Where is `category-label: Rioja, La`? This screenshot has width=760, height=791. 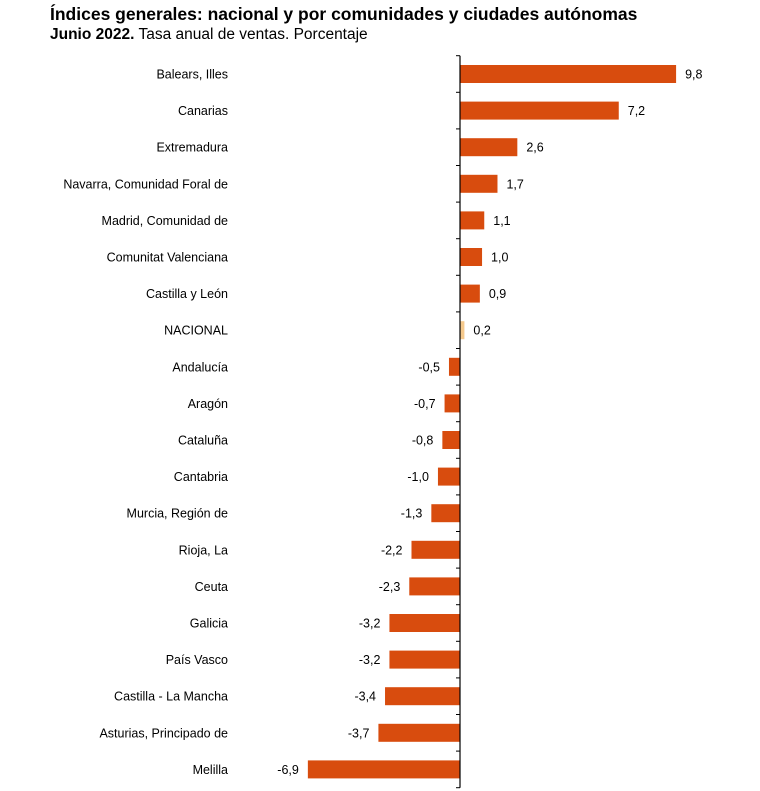
category-label: Rioja, La is located at coordinates (203, 550).